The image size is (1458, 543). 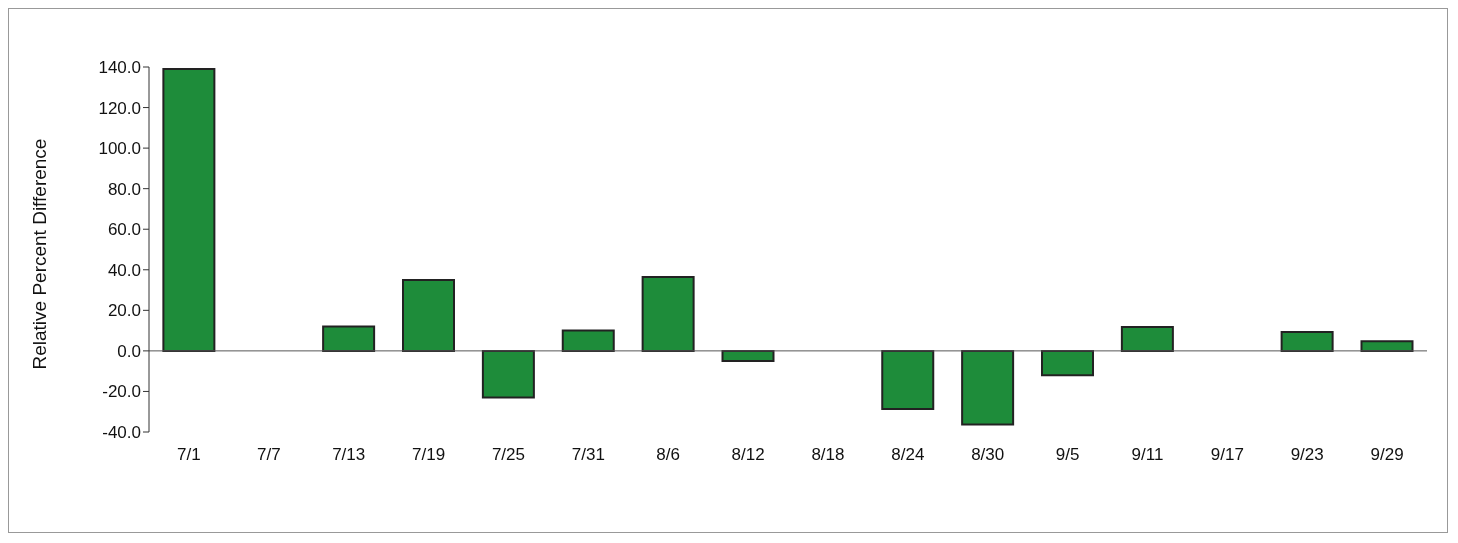 I want to click on x-tick-label: 9/11, so click(x=1147, y=455).